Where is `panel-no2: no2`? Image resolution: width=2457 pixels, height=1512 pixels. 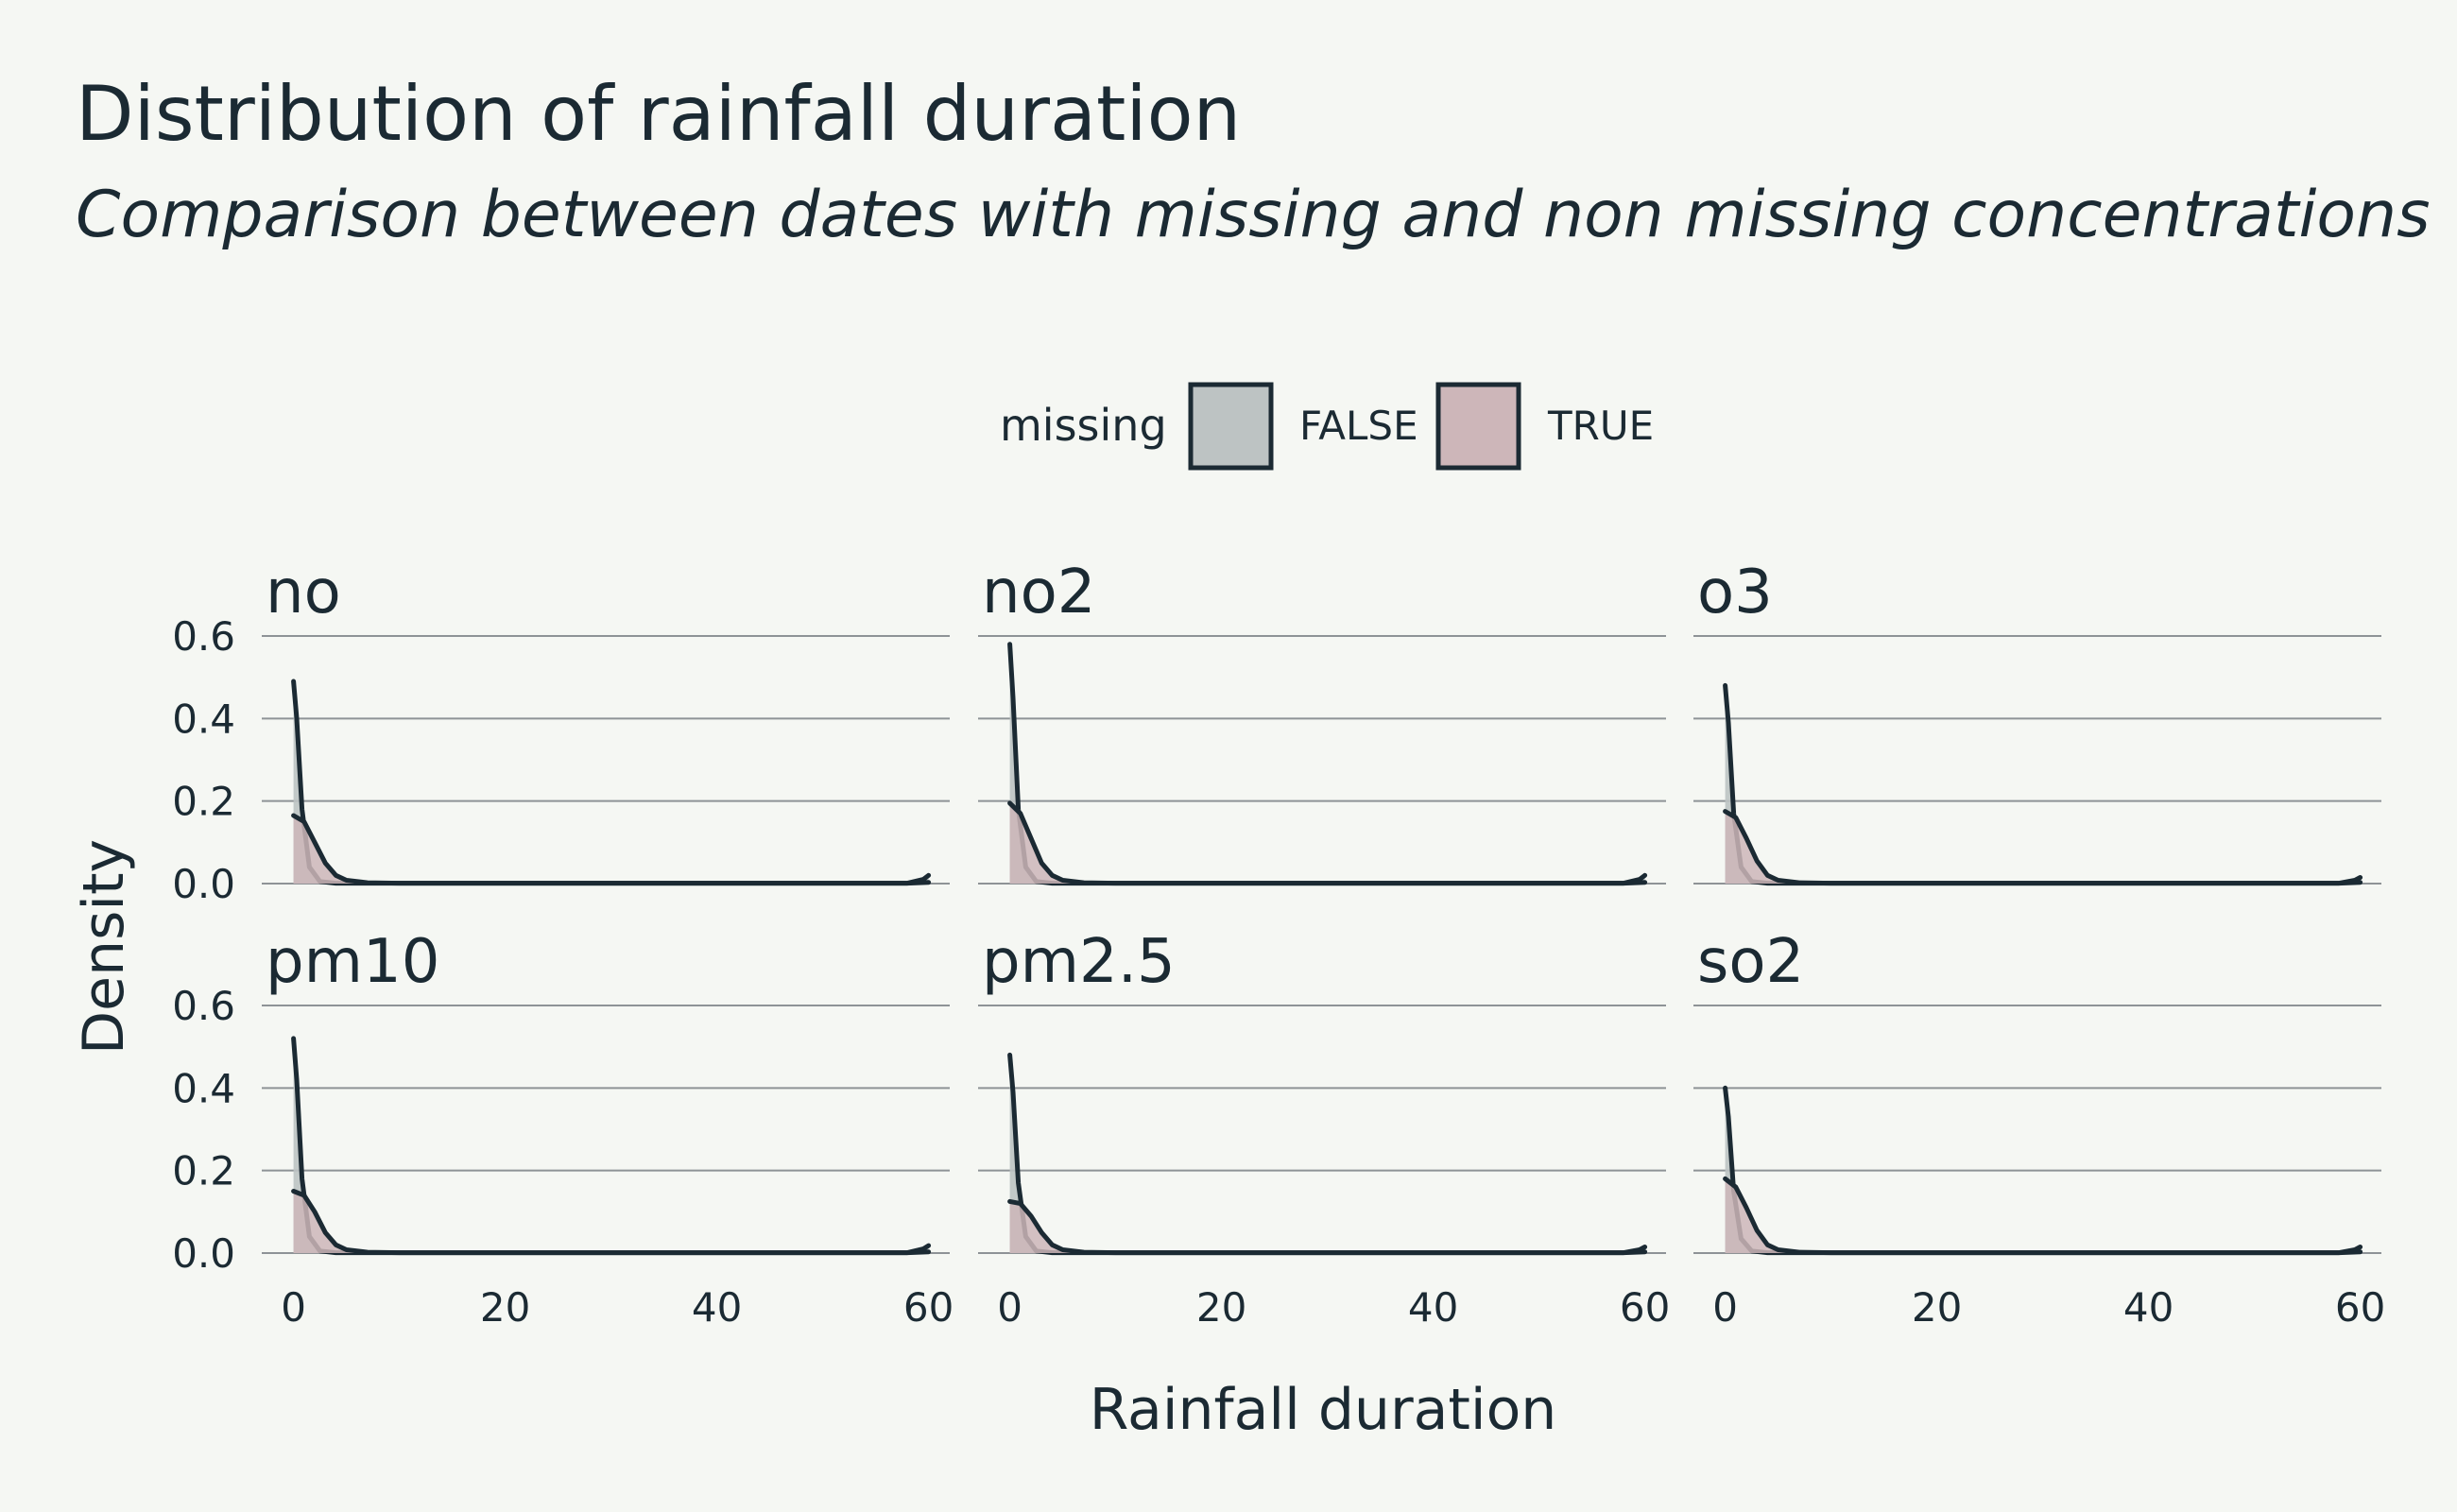
panel-no2: no2 is located at coordinates (1322, 722).